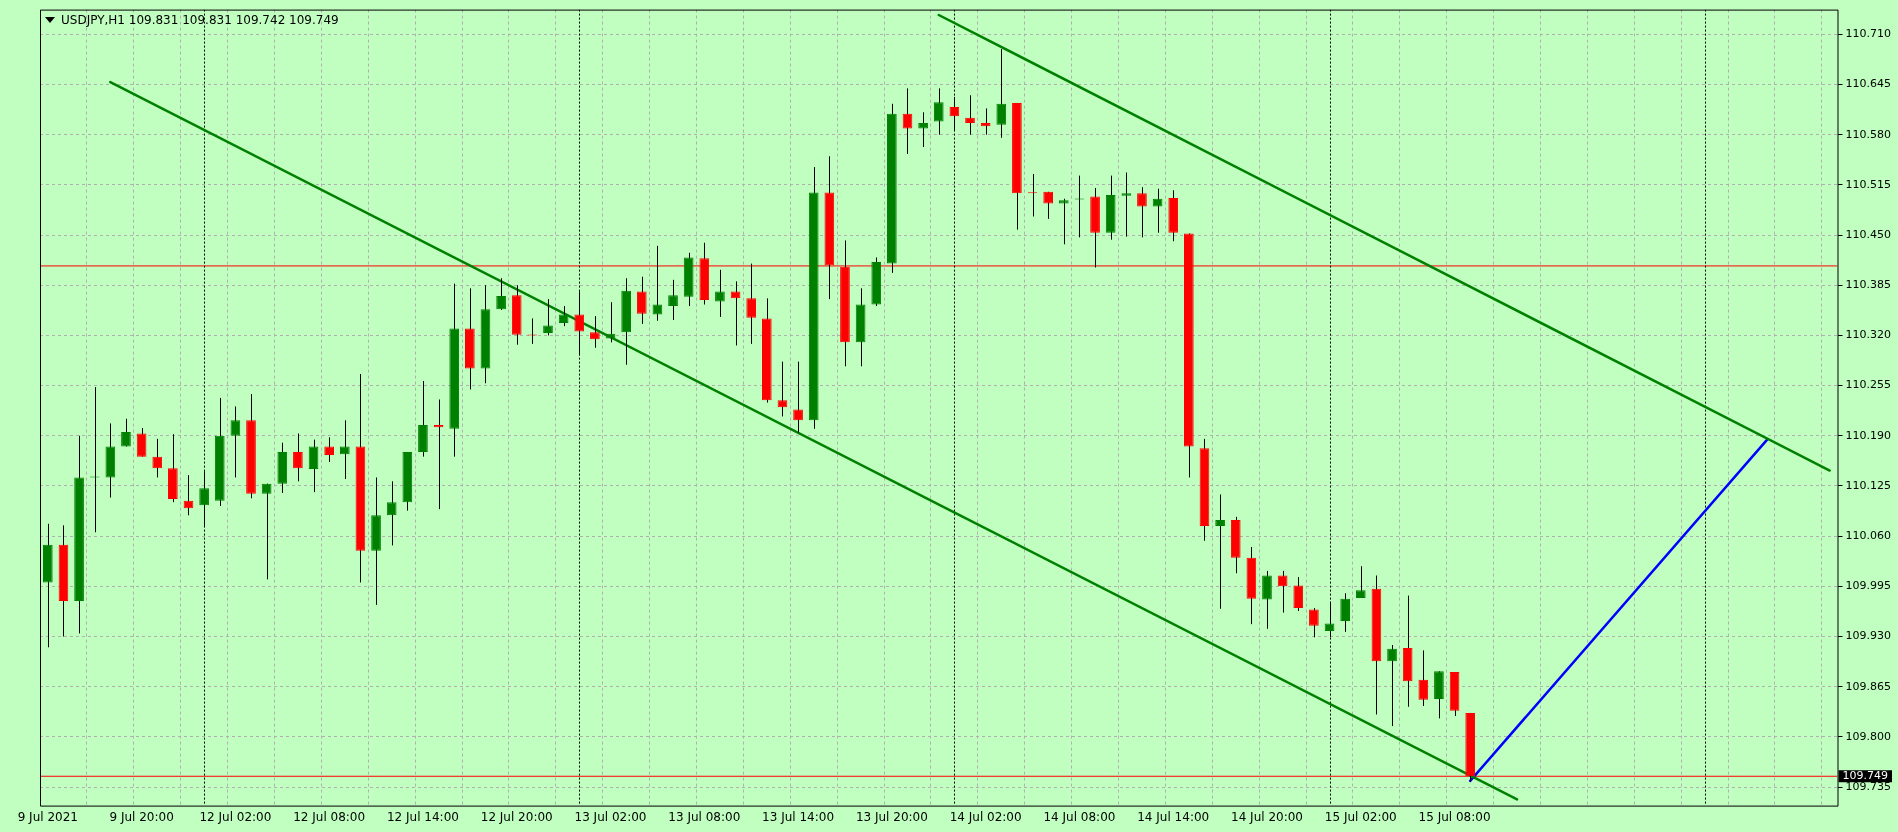  I want to click on y-tick-label: 110.060, so click(1868, 536).